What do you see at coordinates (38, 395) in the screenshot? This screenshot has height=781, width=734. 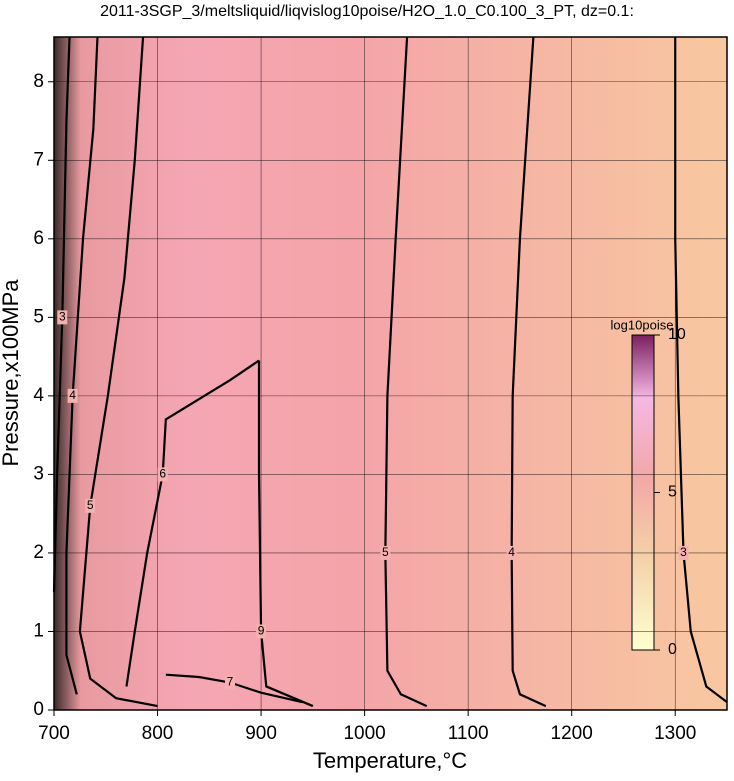 I see `y-tick-label: 4` at bounding box center [38, 395].